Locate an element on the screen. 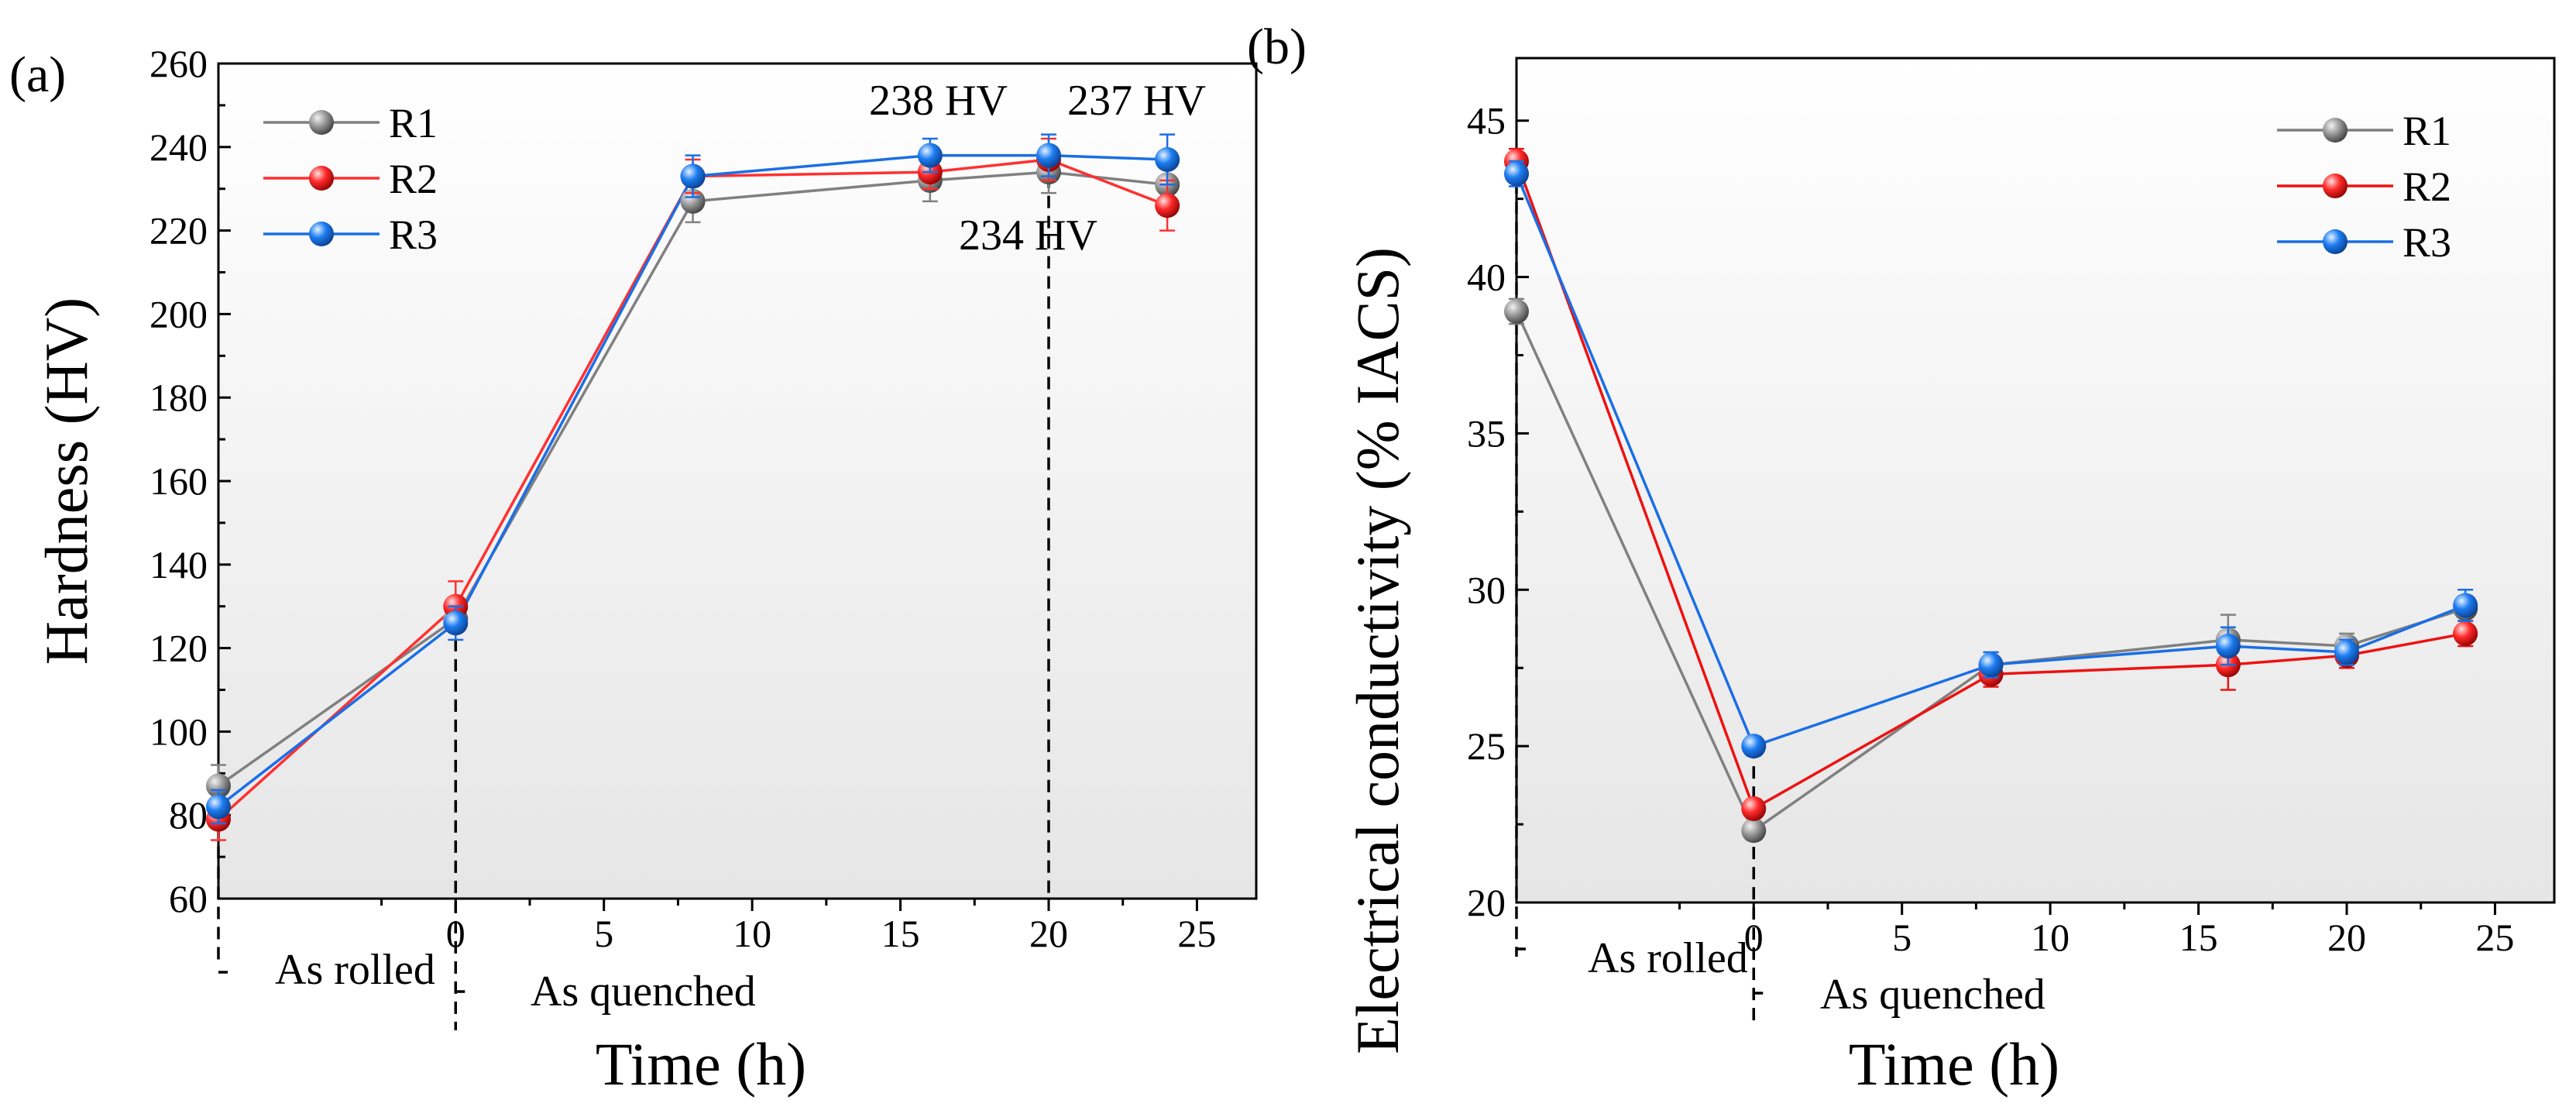 The width and height of the screenshot is (2576, 1107). y-tick-label: 240 is located at coordinates (178, 147).